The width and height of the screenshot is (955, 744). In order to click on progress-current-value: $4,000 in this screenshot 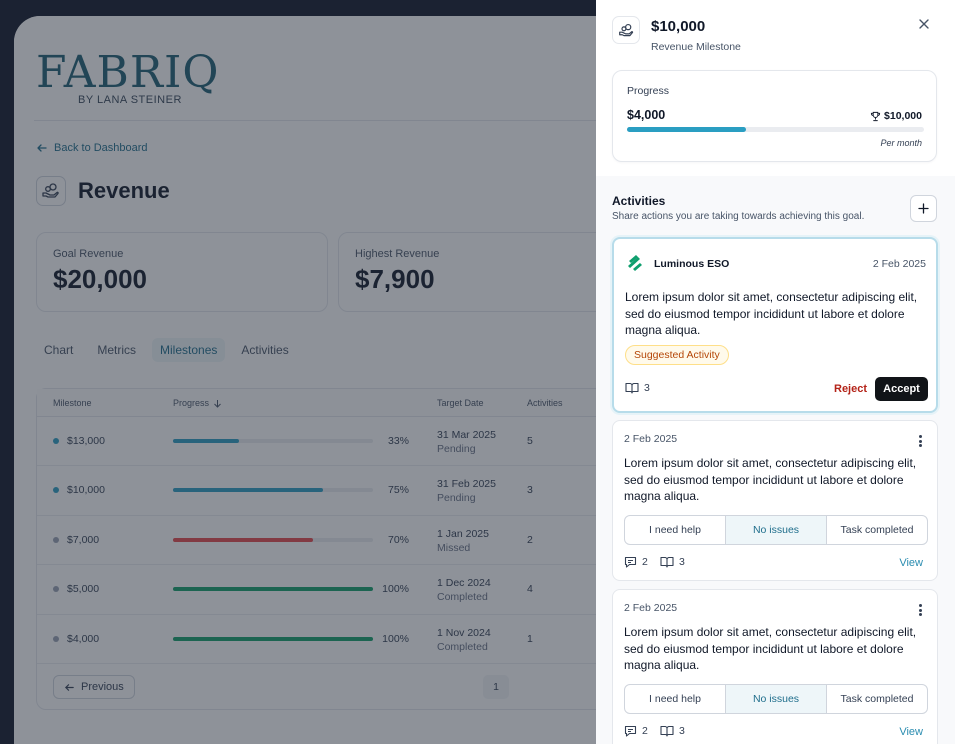, I will do `click(646, 115)`.